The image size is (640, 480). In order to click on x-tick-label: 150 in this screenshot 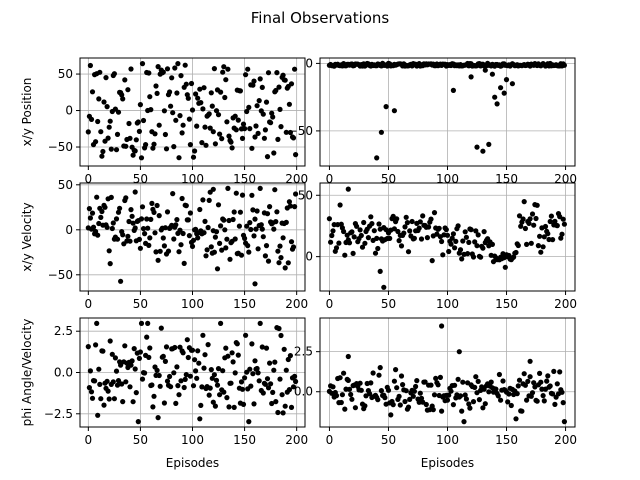, I will do `click(506, 440)`.